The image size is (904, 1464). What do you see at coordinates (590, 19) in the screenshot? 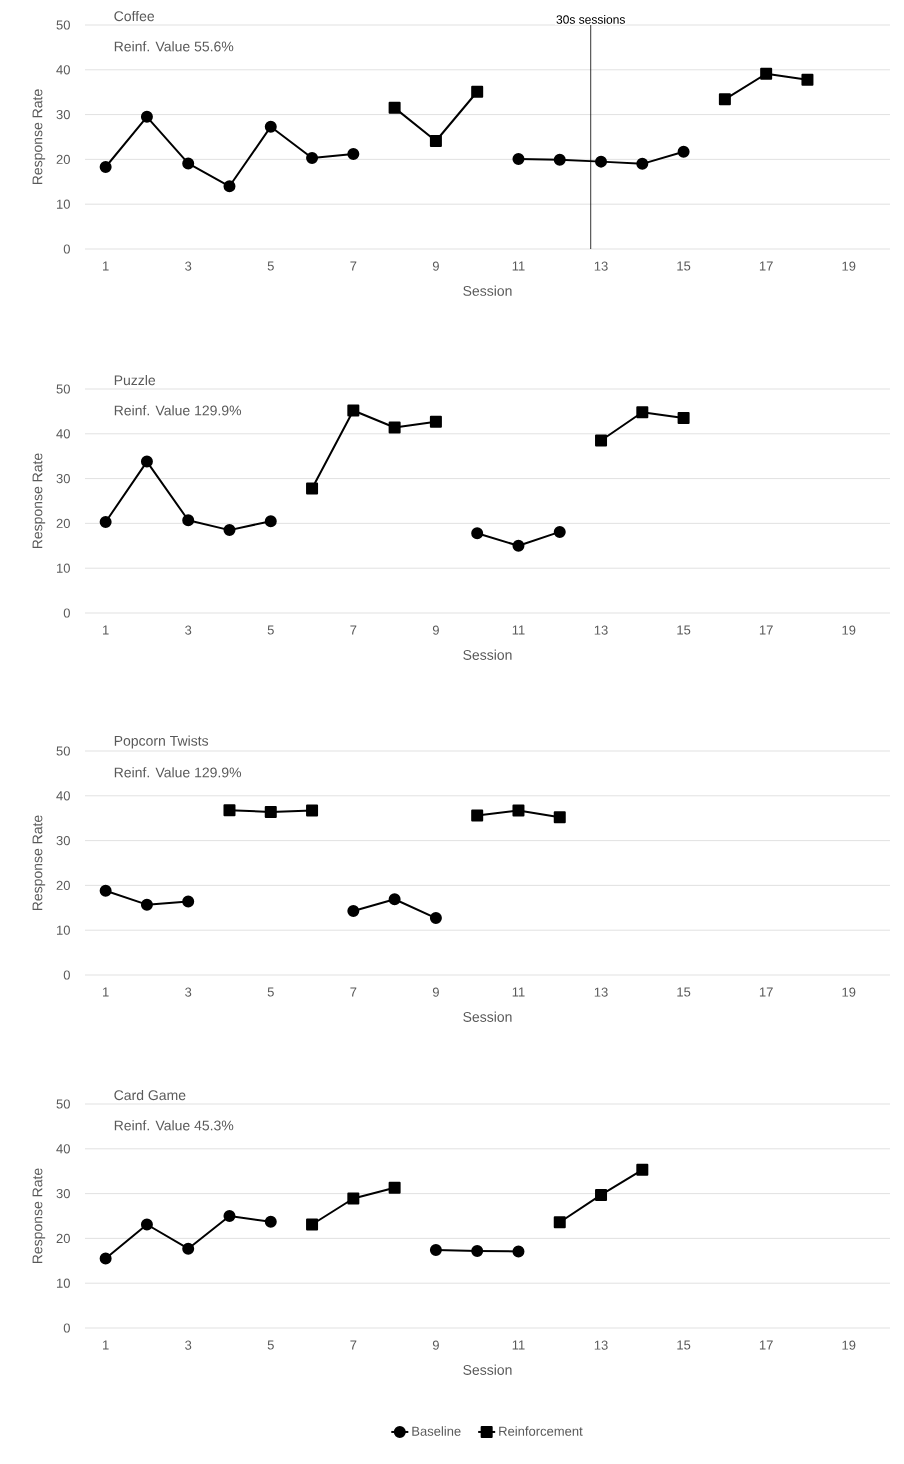
I see `ref-line-label: 30s sessions` at bounding box center [590, 19].